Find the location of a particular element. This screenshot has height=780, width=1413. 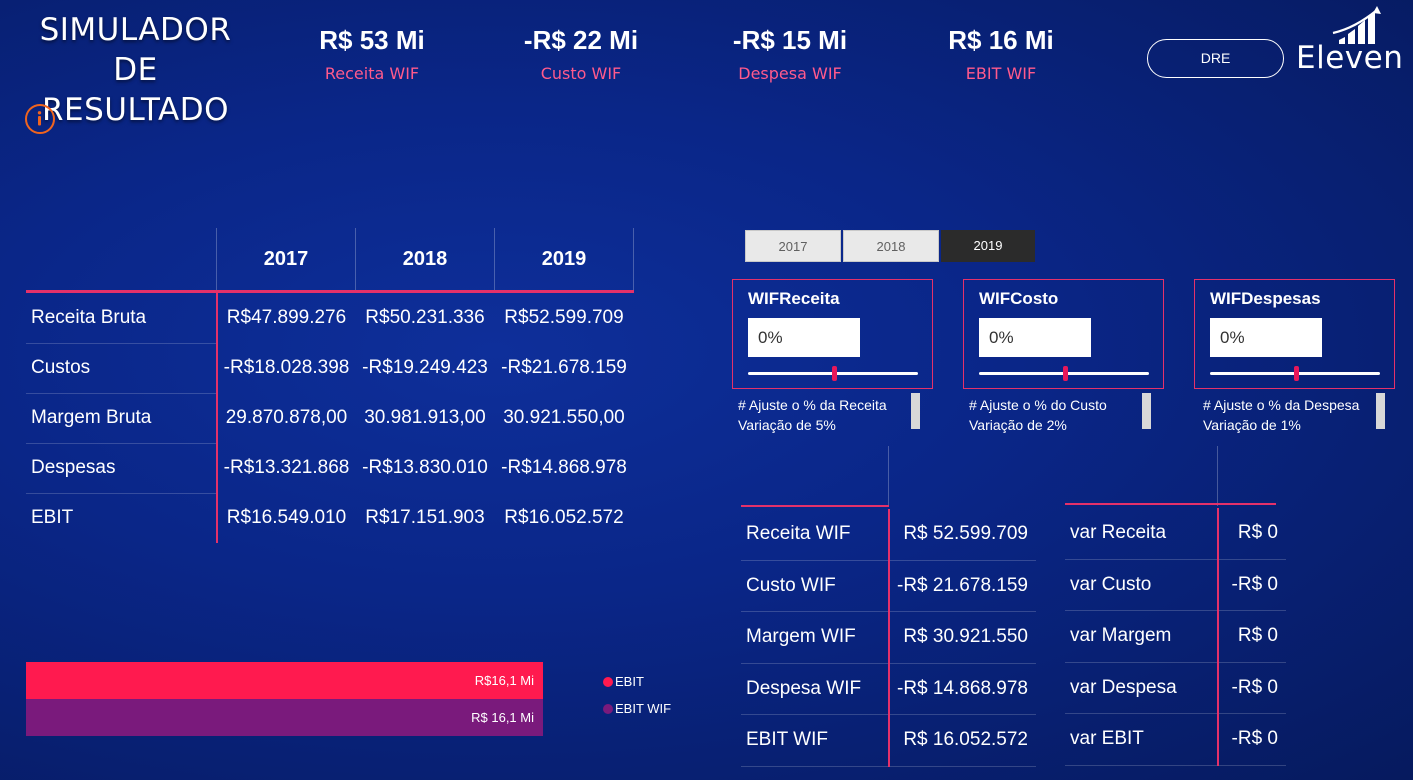

note-line: Variação de 2% is located at coordinates (1018, 425).